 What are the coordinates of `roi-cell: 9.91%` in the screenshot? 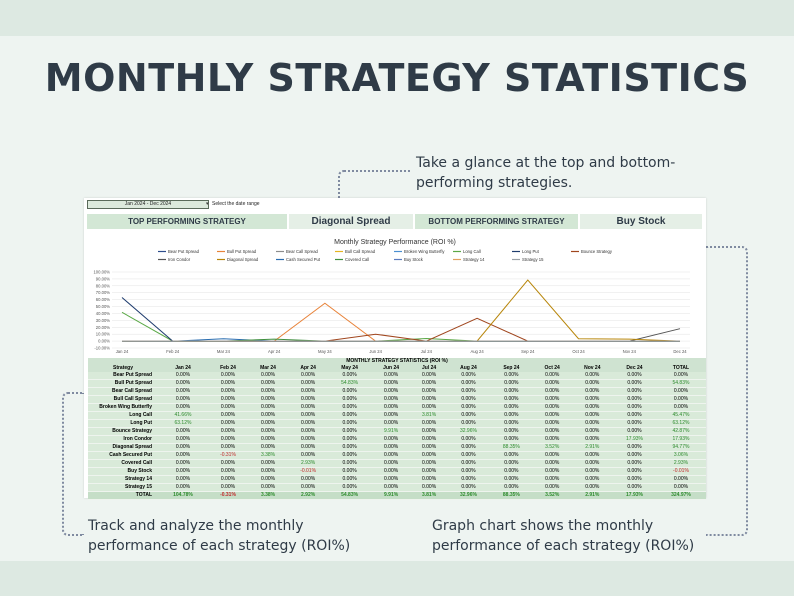 It's located at (391, 431).